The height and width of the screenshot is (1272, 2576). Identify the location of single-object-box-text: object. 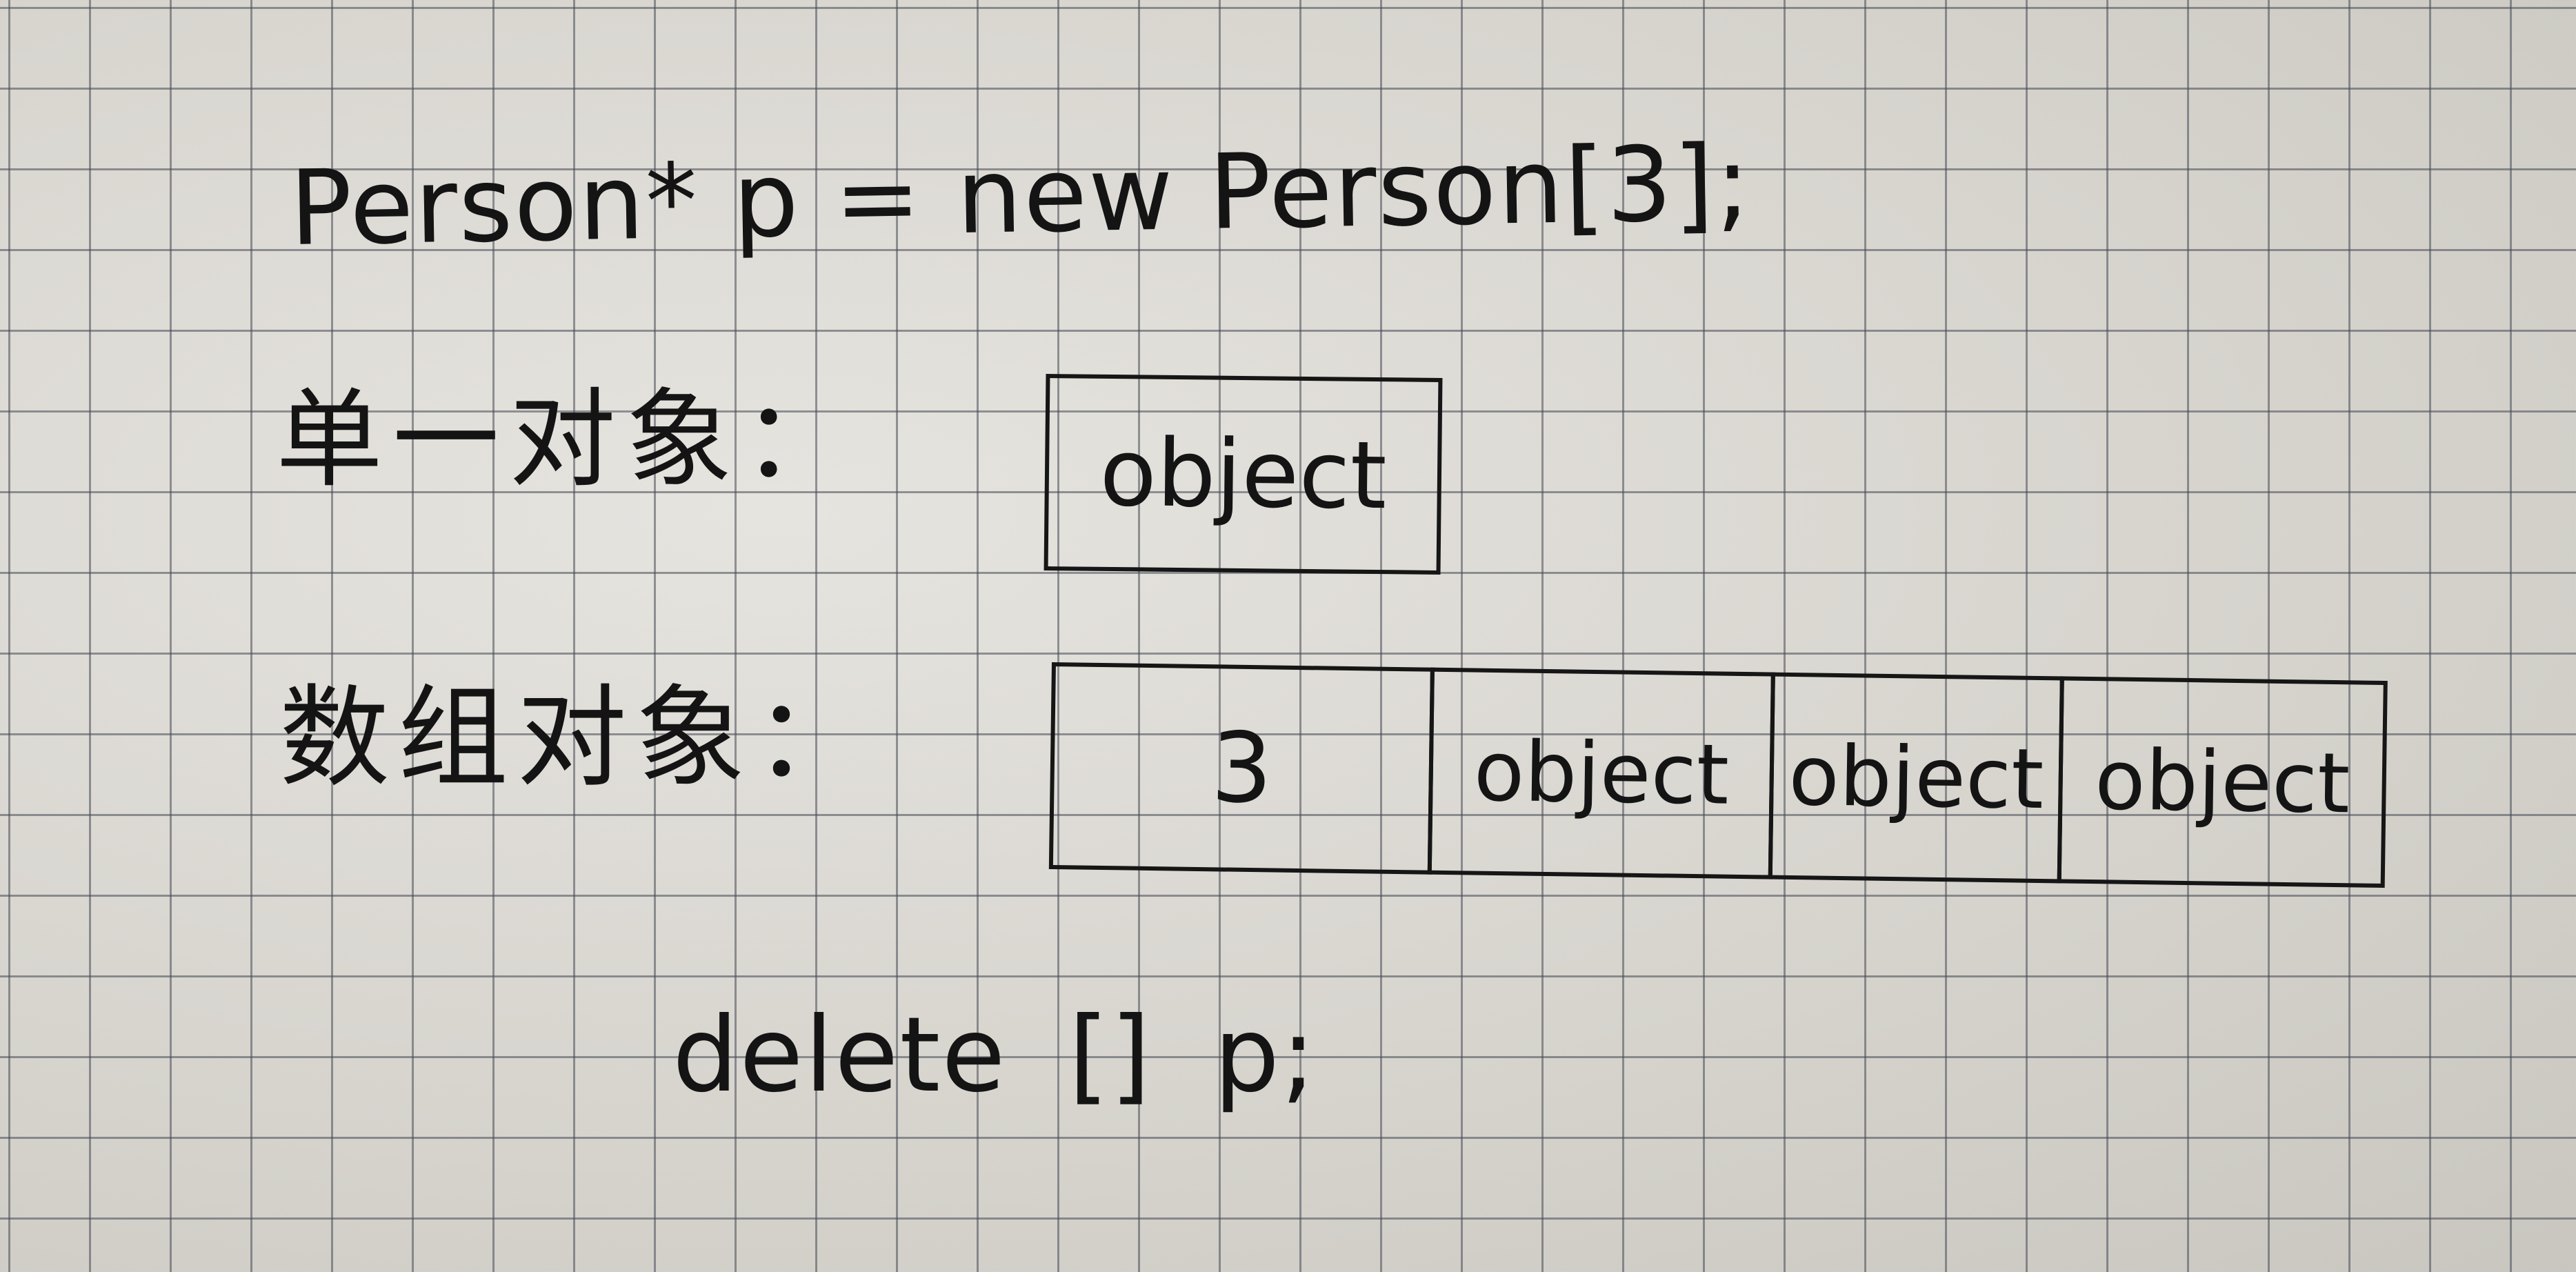
(1243, 474).